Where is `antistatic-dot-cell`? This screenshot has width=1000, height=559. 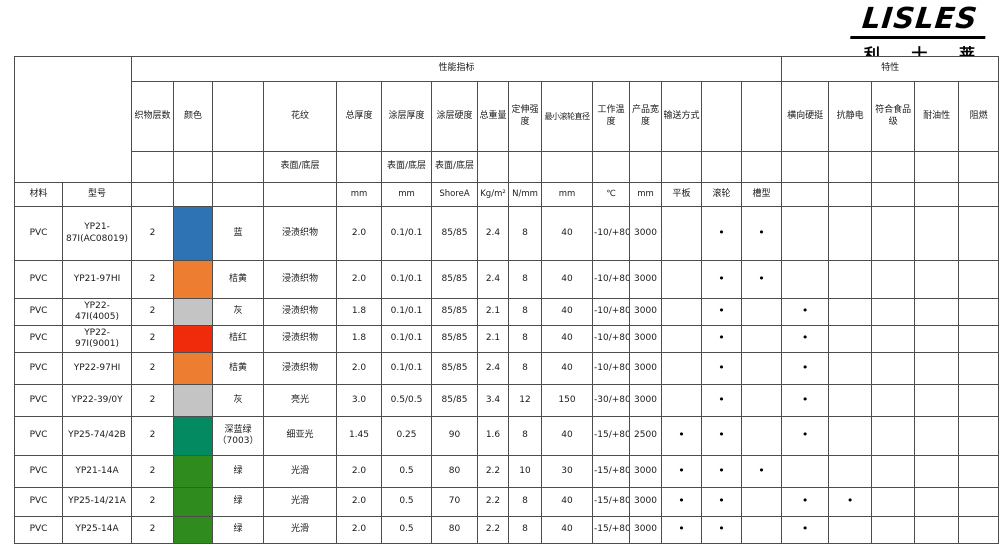 antistatic-dot-cell is located at coordinates (850, 368).